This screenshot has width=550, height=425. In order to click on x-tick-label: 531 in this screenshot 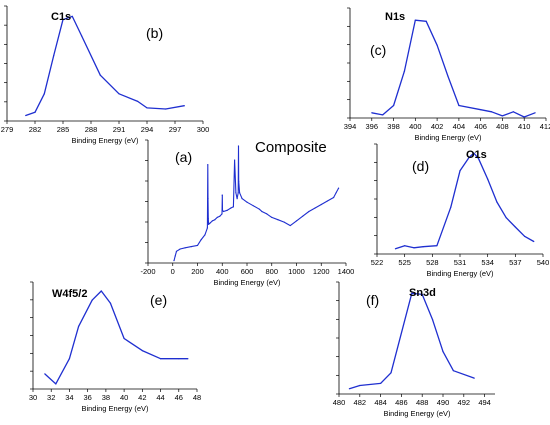, I will do `click(460, 262)`.